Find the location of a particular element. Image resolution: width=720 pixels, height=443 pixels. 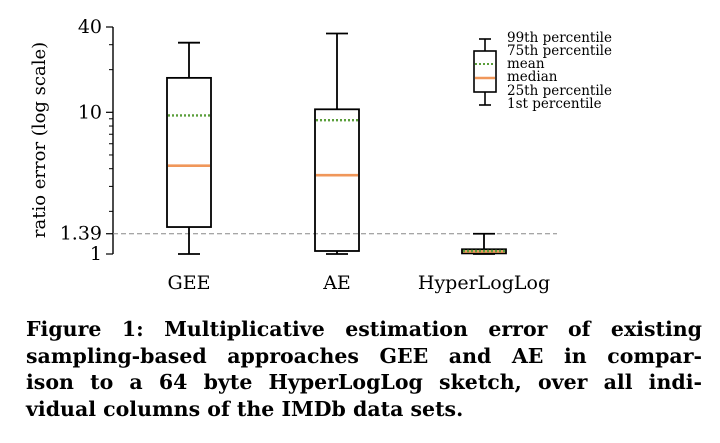

y-axis-label: ratio error (log scale) is located at coordinates (39, 140).